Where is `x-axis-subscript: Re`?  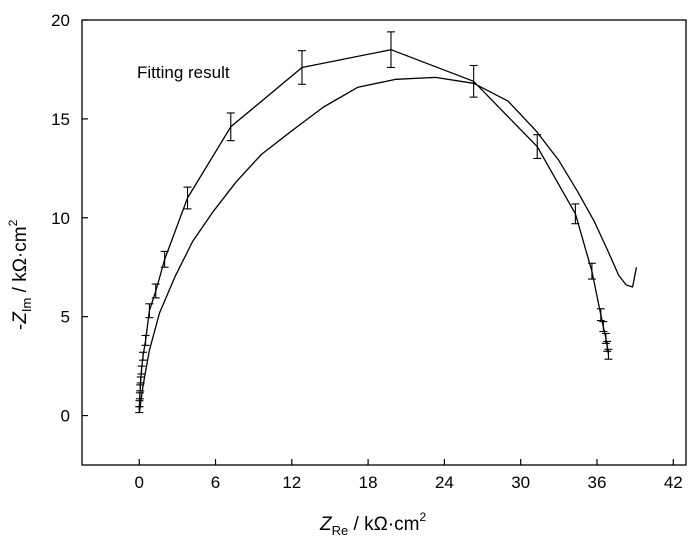 x-axis-subscript: Re is located at coordinates (340, 530).